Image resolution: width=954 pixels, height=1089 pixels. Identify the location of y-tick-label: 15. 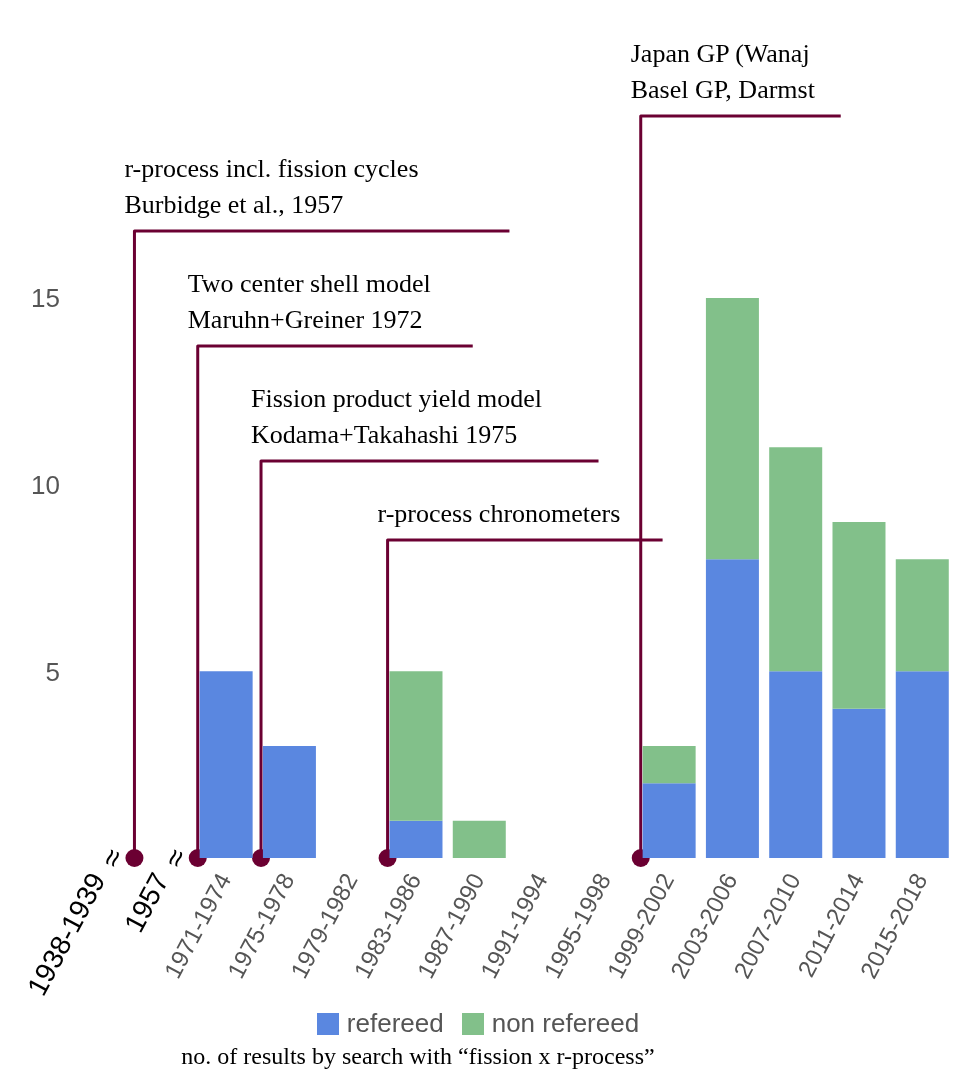
(45, 298).